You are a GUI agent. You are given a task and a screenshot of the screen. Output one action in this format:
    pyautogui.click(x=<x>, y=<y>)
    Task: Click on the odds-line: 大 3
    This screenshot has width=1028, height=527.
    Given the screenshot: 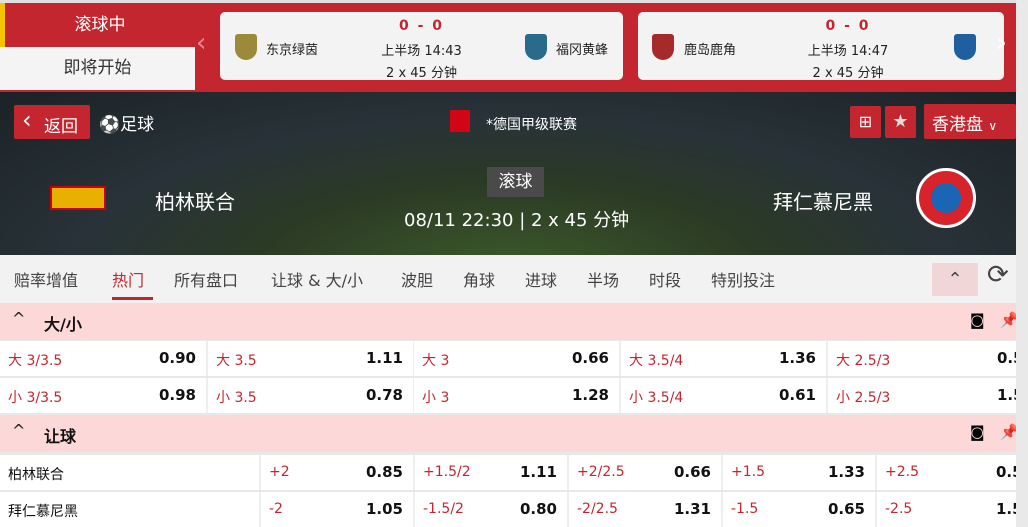 What is the action you would take?
    pyautogui.click(x=436, y=361)
    